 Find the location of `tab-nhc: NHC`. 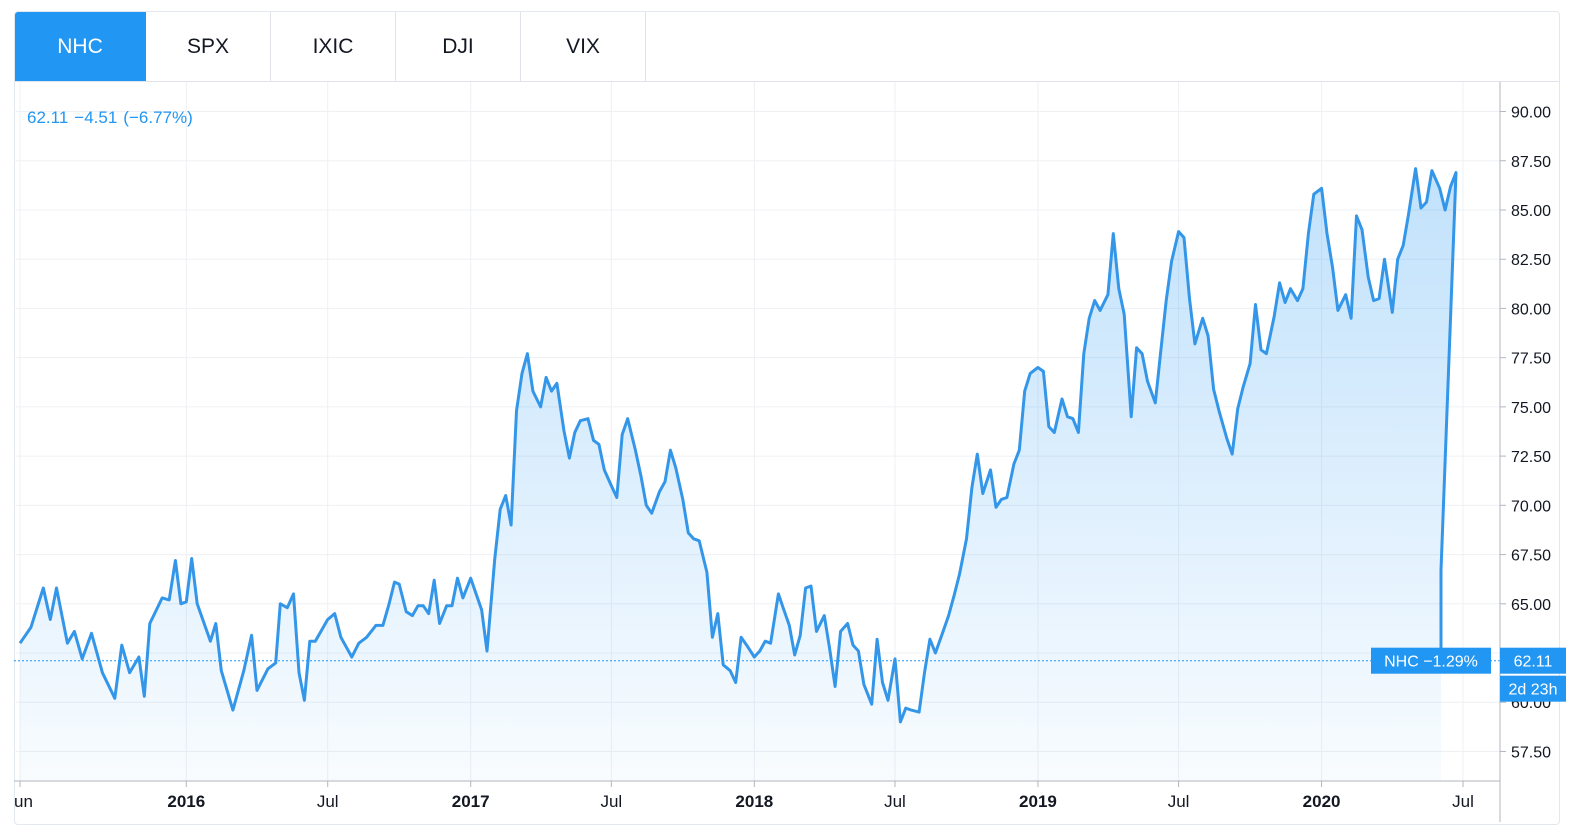

tab-nhc: NHC is located at coordinates (80, 46).